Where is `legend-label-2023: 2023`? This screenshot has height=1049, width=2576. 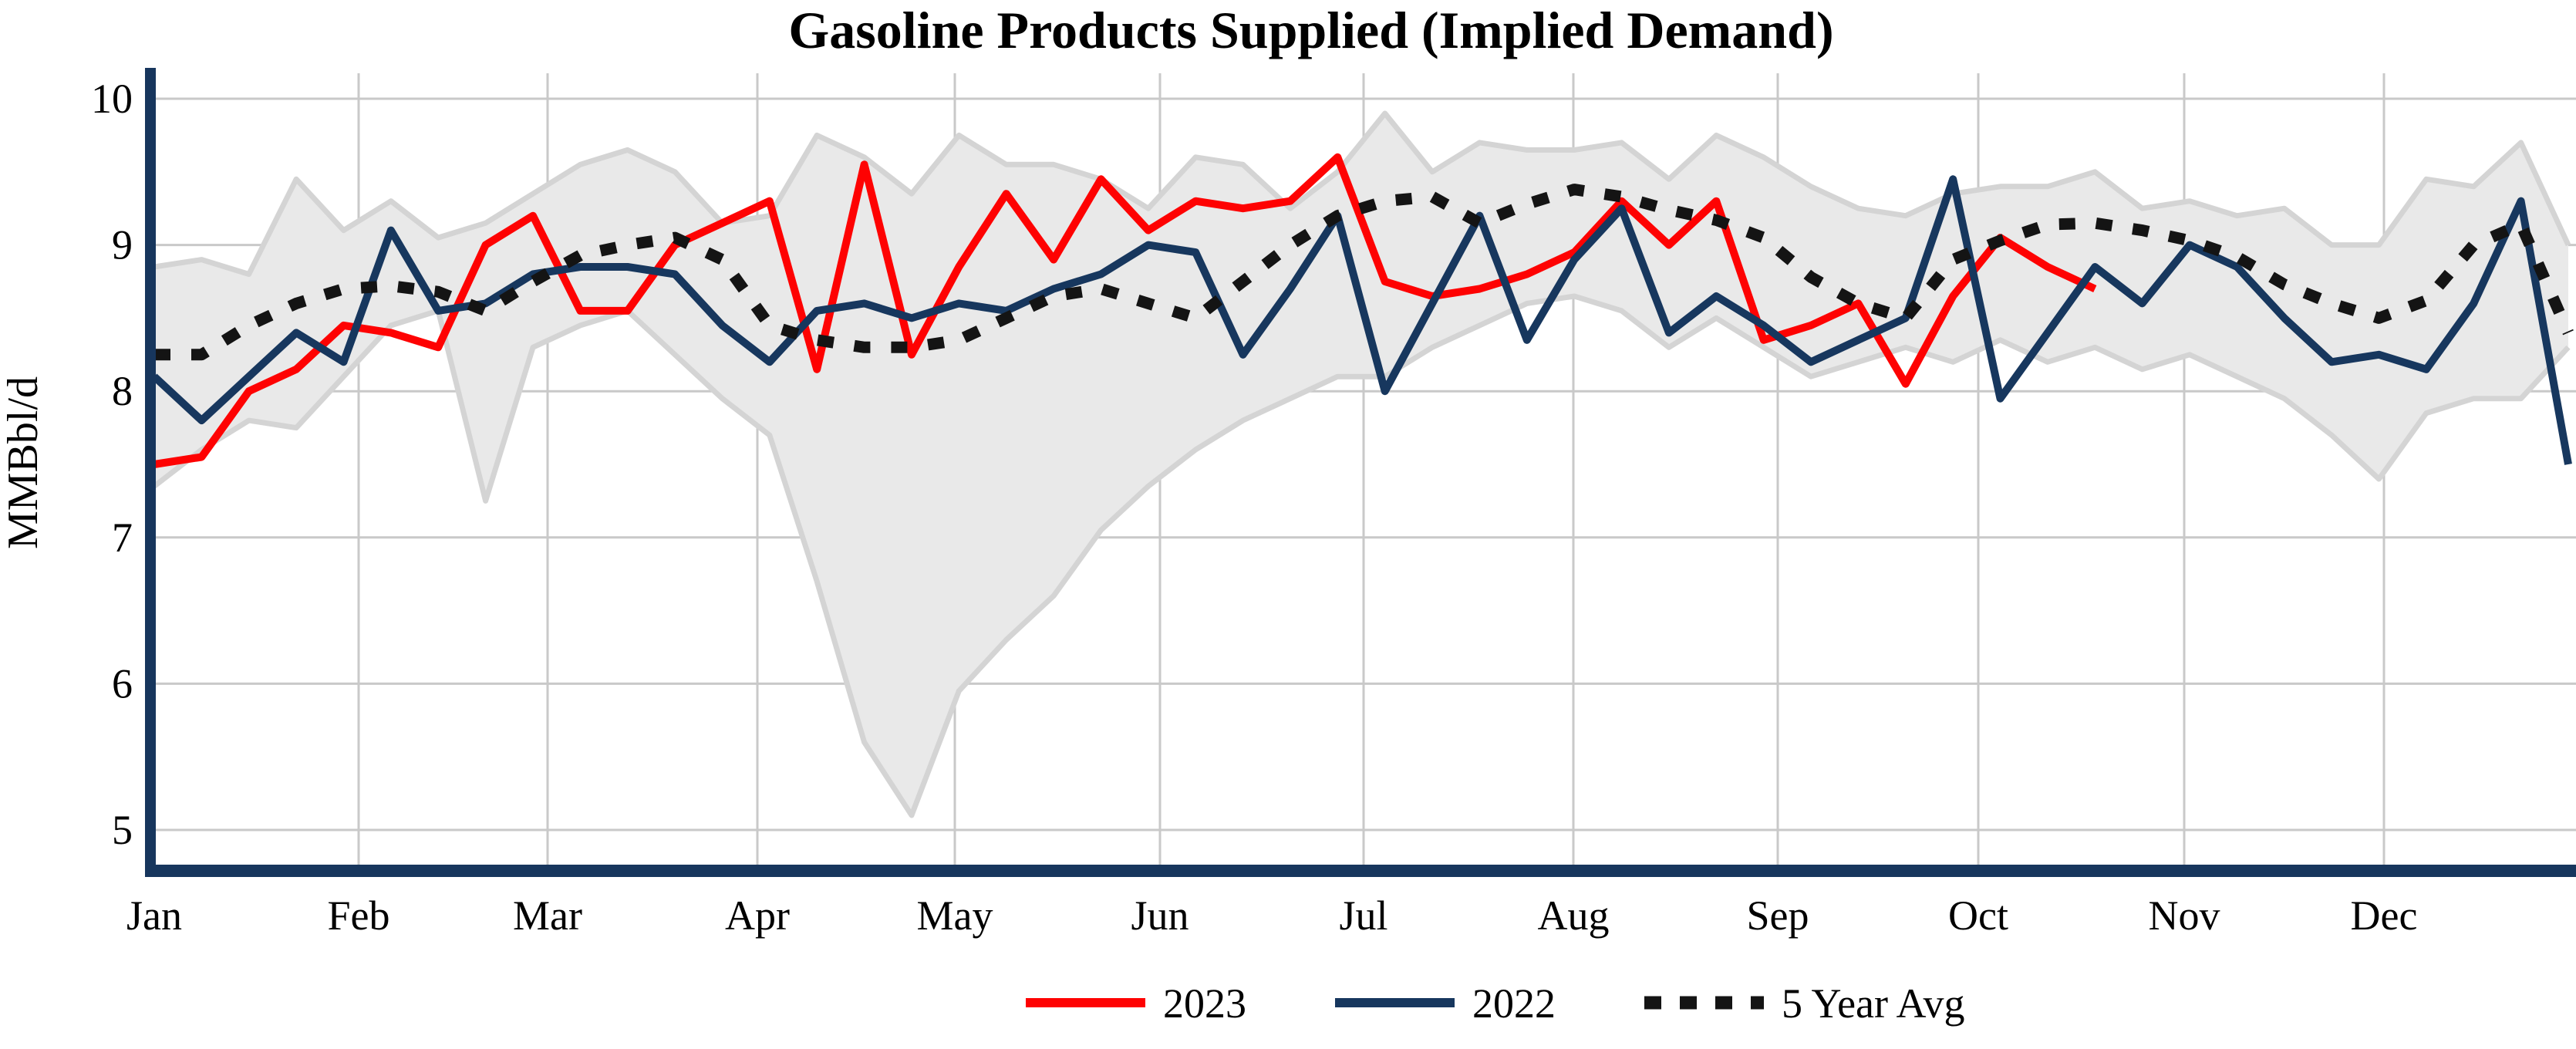 legend-label-2023: 2023 is located at coordinates (1204, 1004).